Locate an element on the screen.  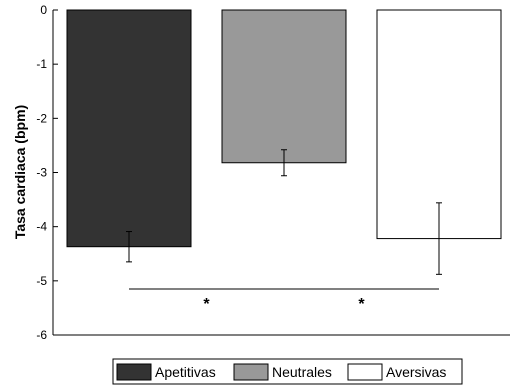
y-axis-label: Tasa cardiaca (bpm) is located at coordinates (20, 172).